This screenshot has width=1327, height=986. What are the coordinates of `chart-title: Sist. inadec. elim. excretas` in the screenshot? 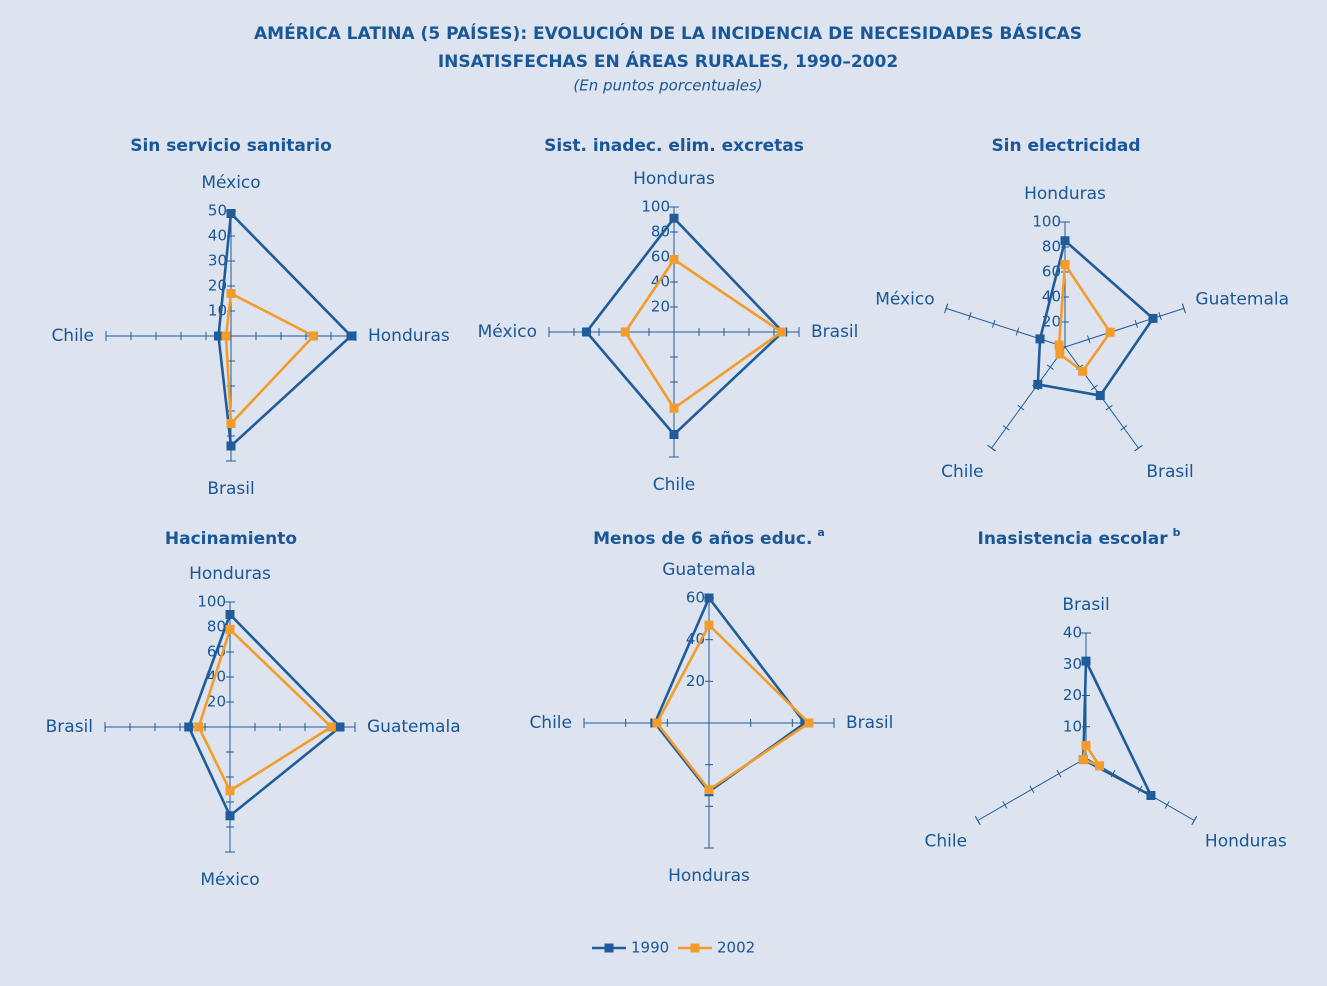 It's located at (674, 146).